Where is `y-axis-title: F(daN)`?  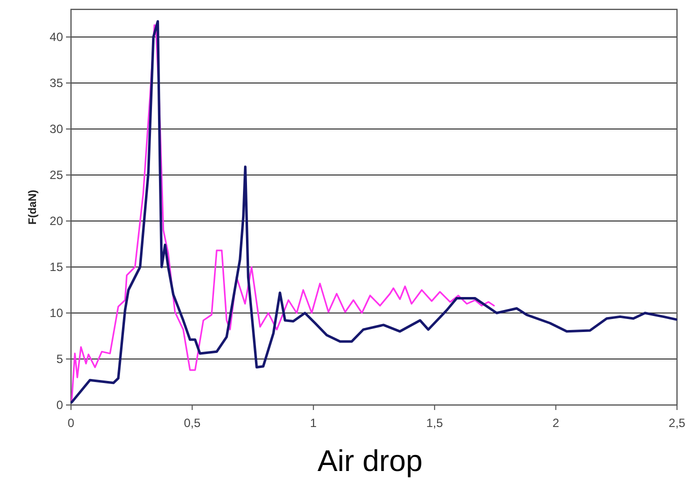
y-axis-title: F(daN) is located at coordinates (33, 207).